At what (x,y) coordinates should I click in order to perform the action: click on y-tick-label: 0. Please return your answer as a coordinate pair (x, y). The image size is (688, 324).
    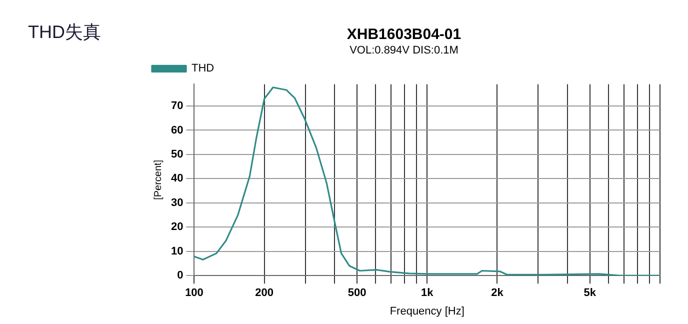
    Looking at the image, I should click on (180, 276).